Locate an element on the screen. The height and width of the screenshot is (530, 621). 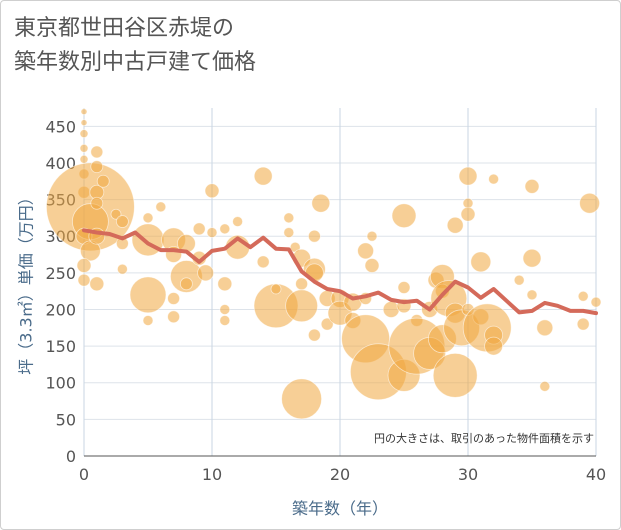
chart-title-line2: 築年数別中古戸建て価格 is located at coordinates (135, 62).